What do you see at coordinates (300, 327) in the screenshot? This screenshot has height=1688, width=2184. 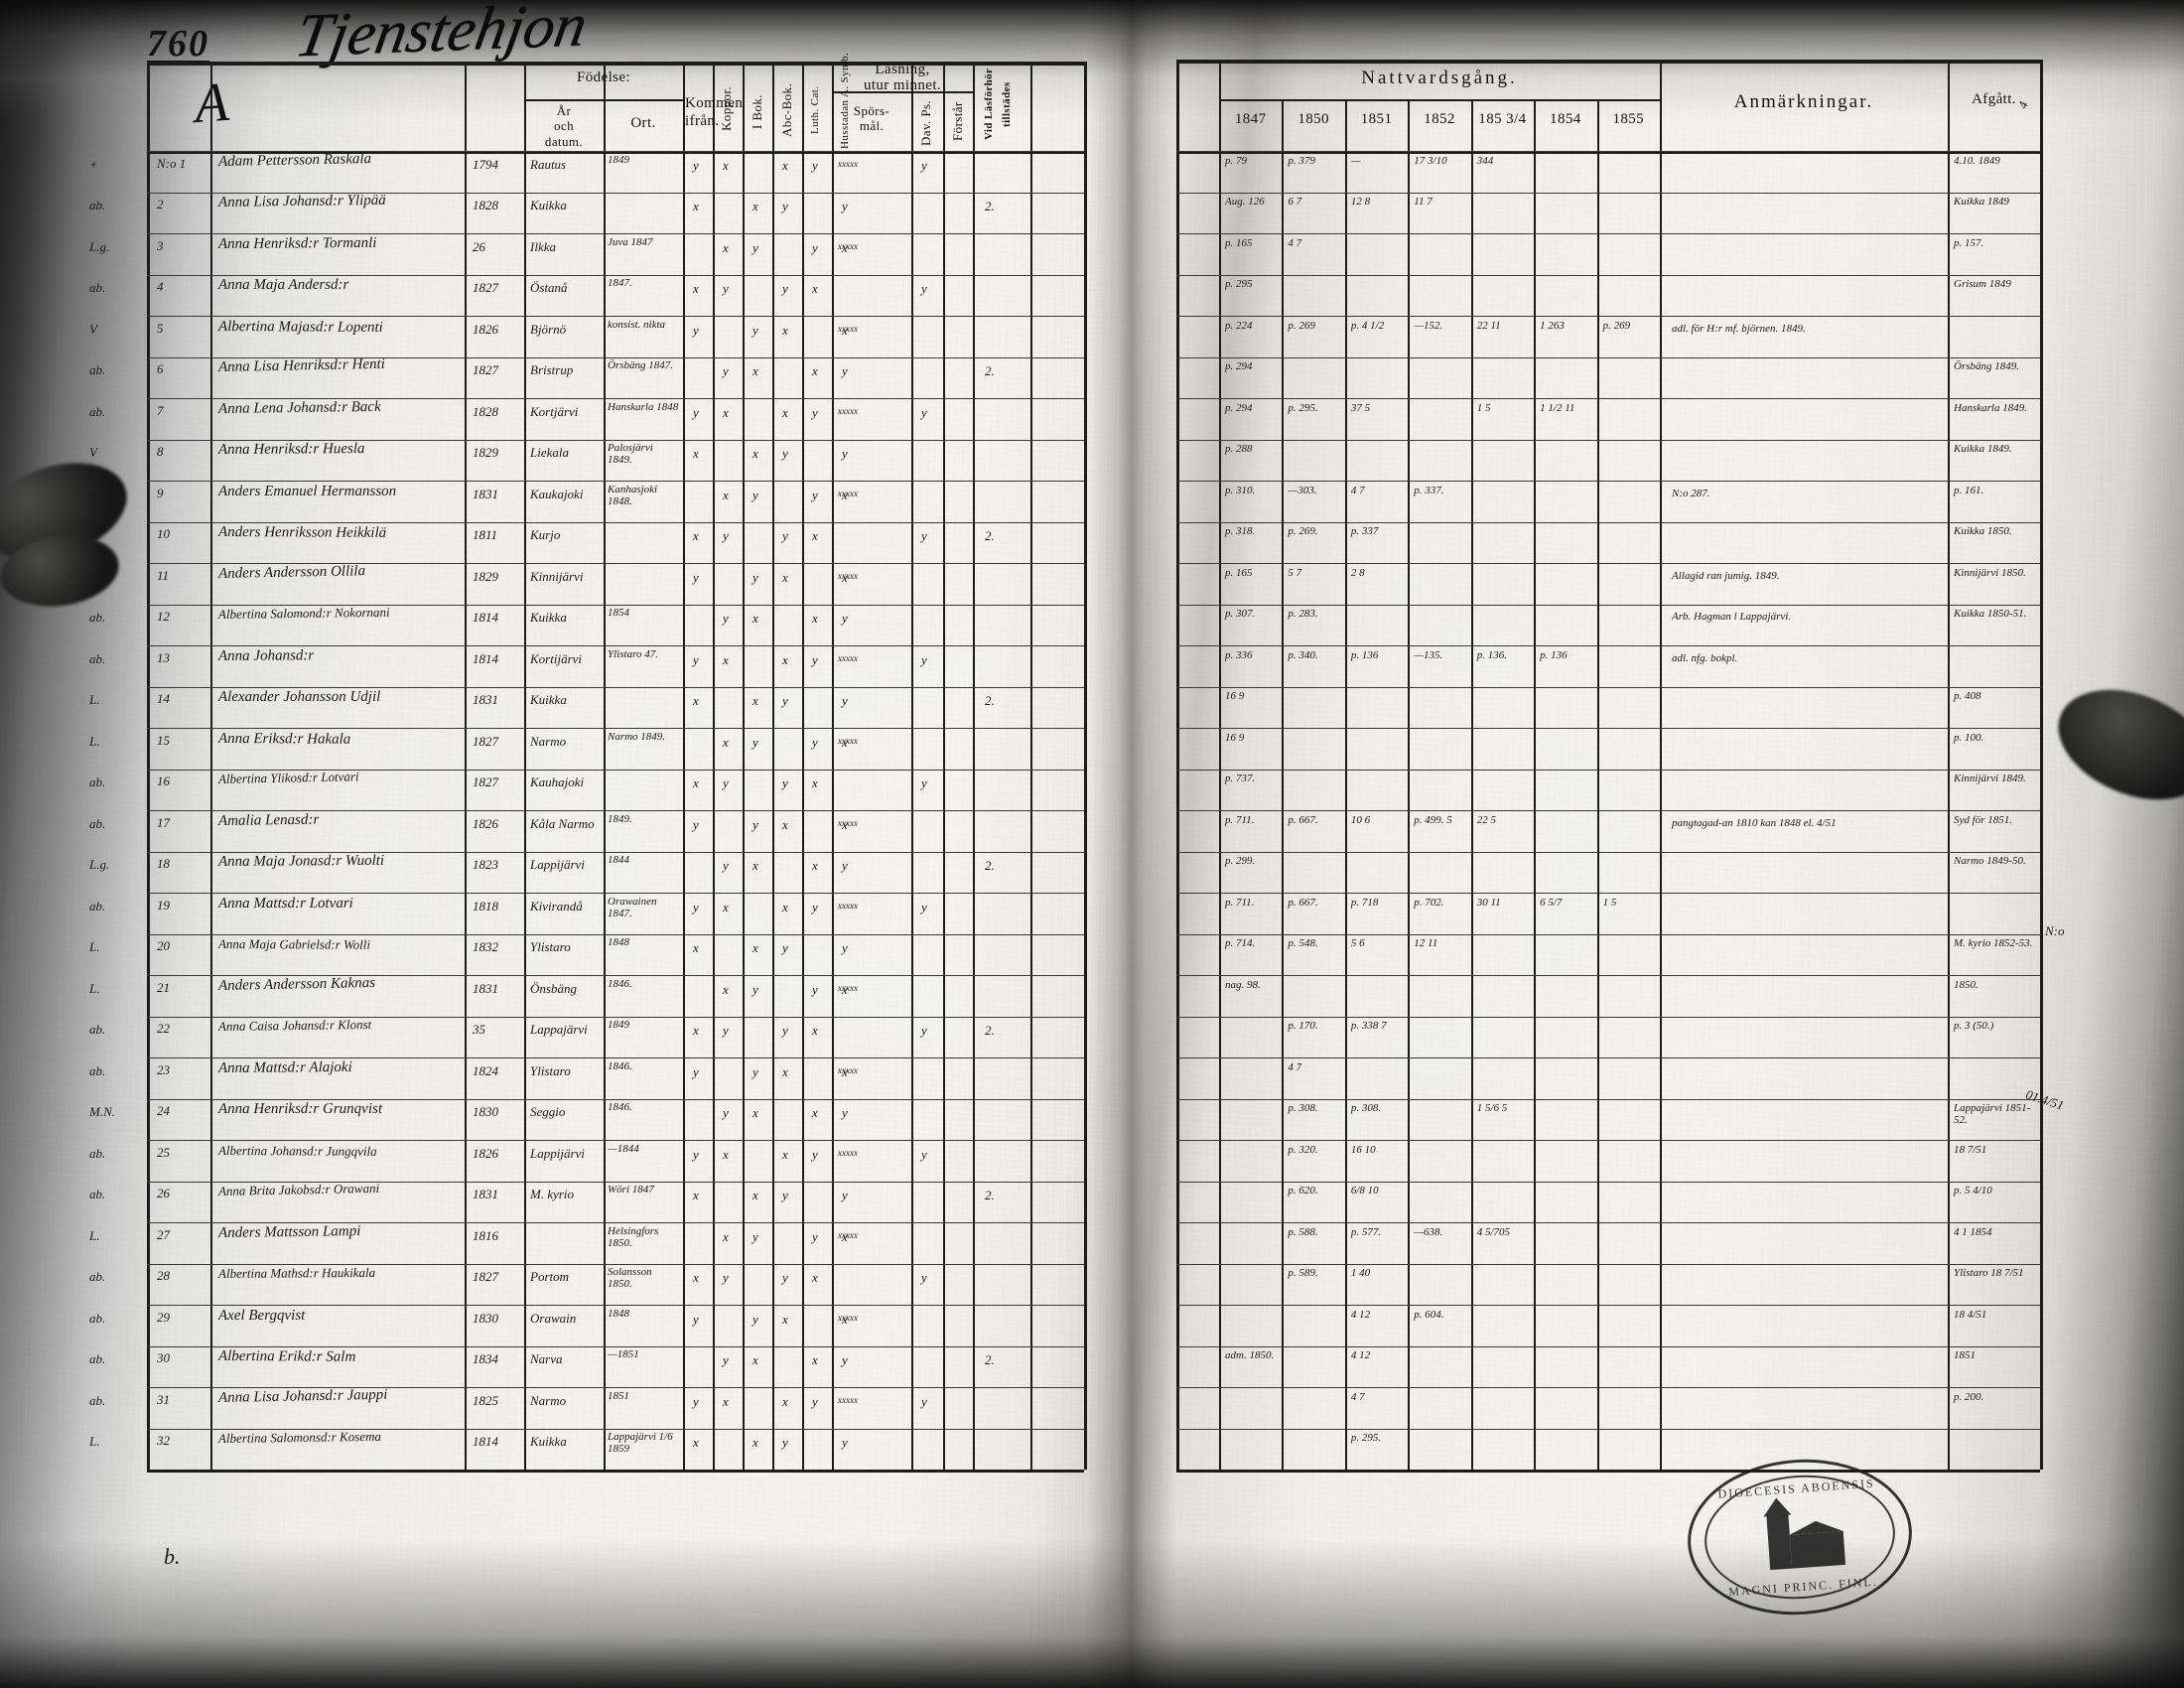 I see `entry-name: Albertina Majasd:r Lopenti` at bounding box center [300, 327].